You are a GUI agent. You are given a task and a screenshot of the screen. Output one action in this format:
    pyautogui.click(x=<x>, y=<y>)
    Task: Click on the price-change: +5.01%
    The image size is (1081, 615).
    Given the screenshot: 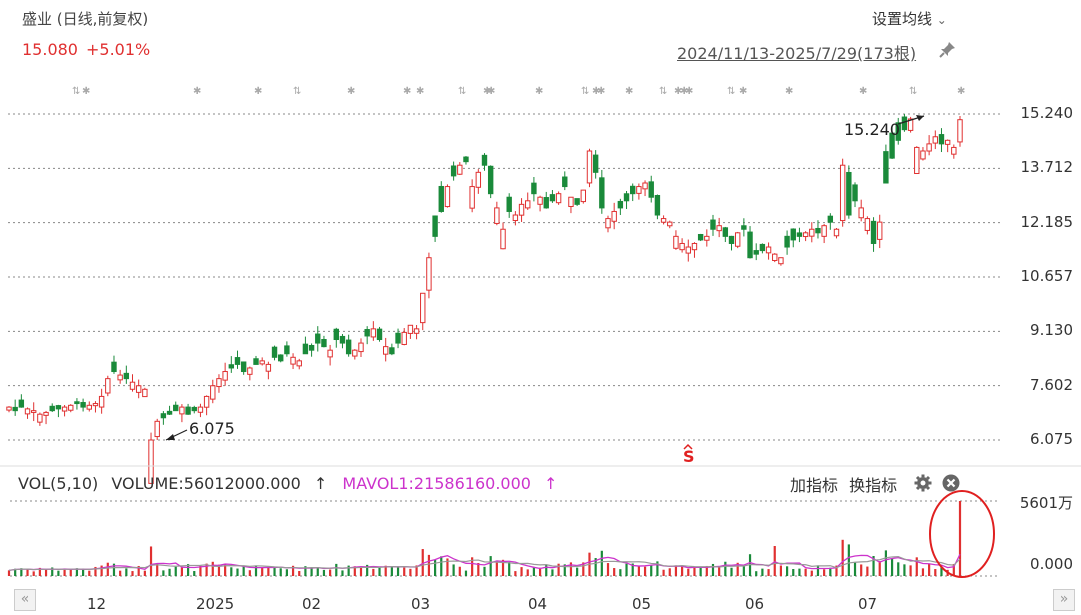 What is the action you would take?
    pyautogui.click(x=118, y=49)
    